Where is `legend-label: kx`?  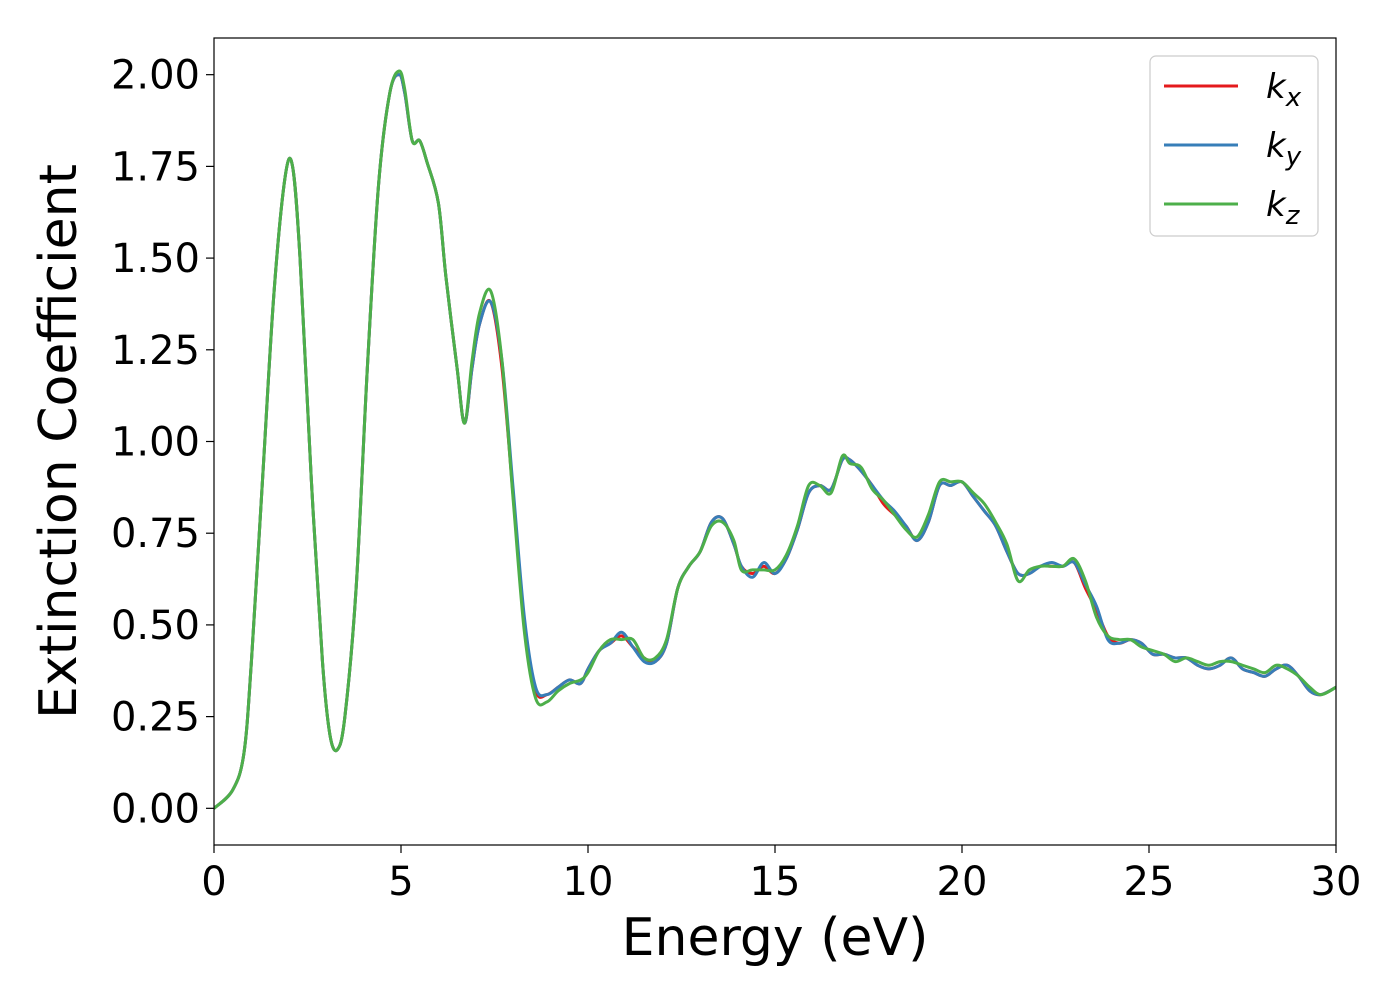
legend-label: kx is located at coordinates (1284, 90).